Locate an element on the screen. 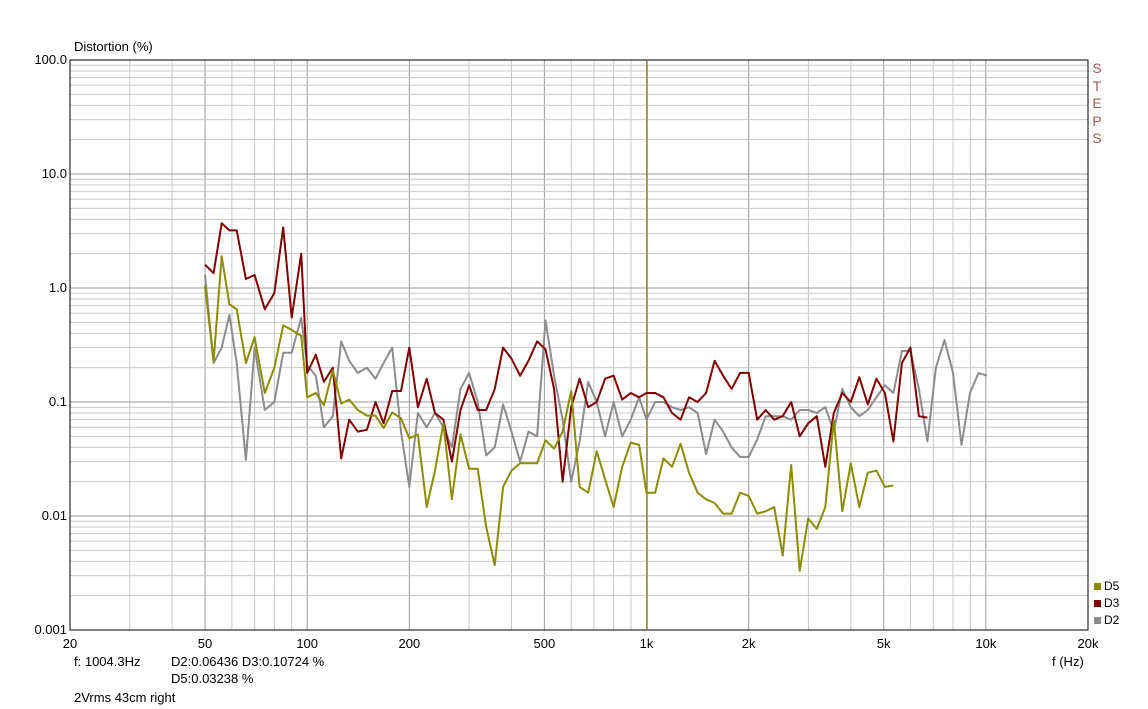  steps-letter: P is located at coordinates (1097, 120).